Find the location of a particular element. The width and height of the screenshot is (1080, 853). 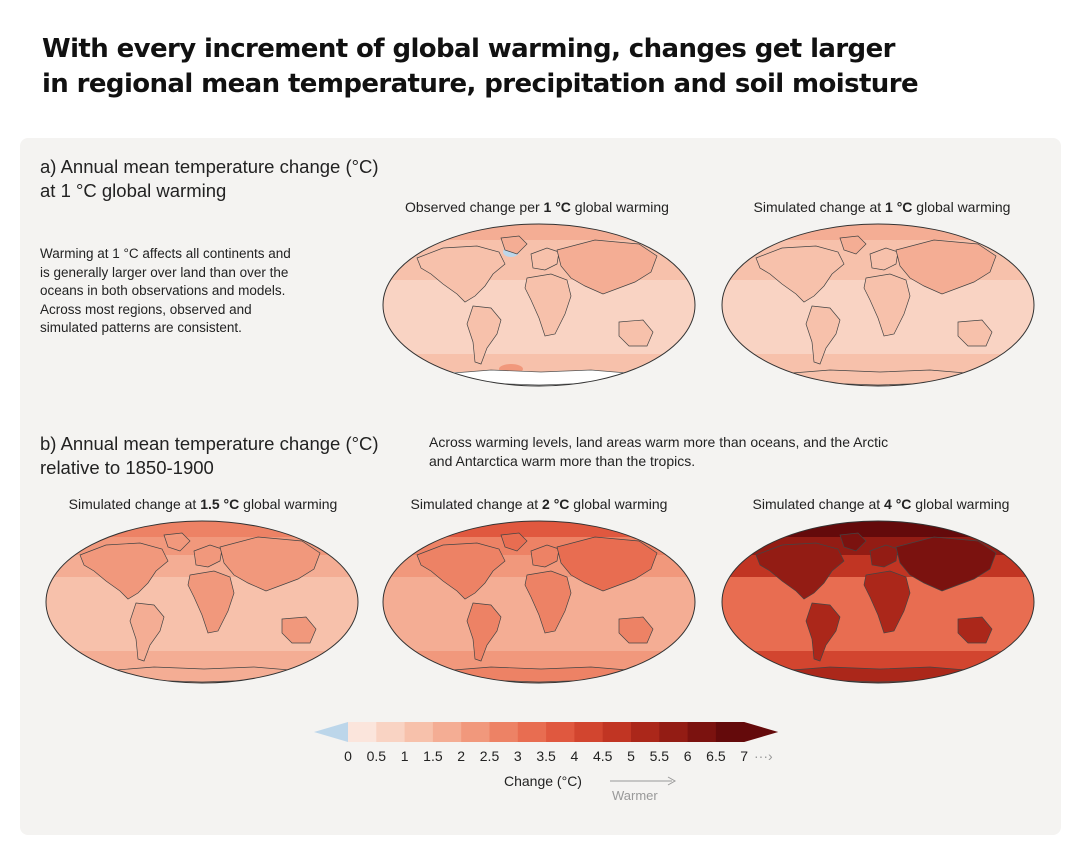

map-label-simulated-4c: Simulated change at 4 °C global warming is located at coordinates (881, 504).